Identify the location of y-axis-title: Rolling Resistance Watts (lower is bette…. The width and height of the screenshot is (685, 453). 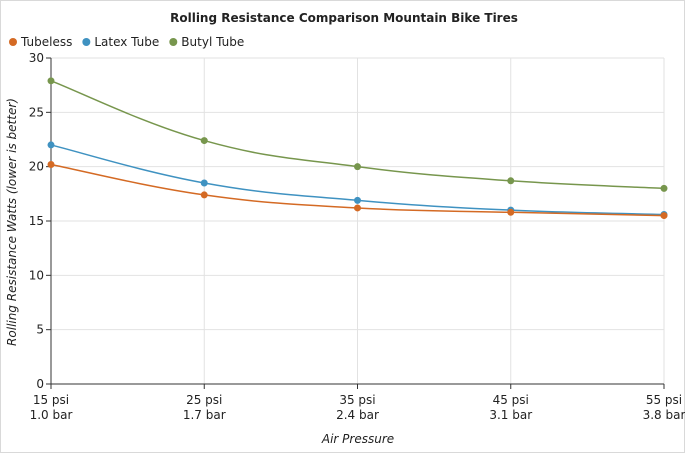
(12, 222).